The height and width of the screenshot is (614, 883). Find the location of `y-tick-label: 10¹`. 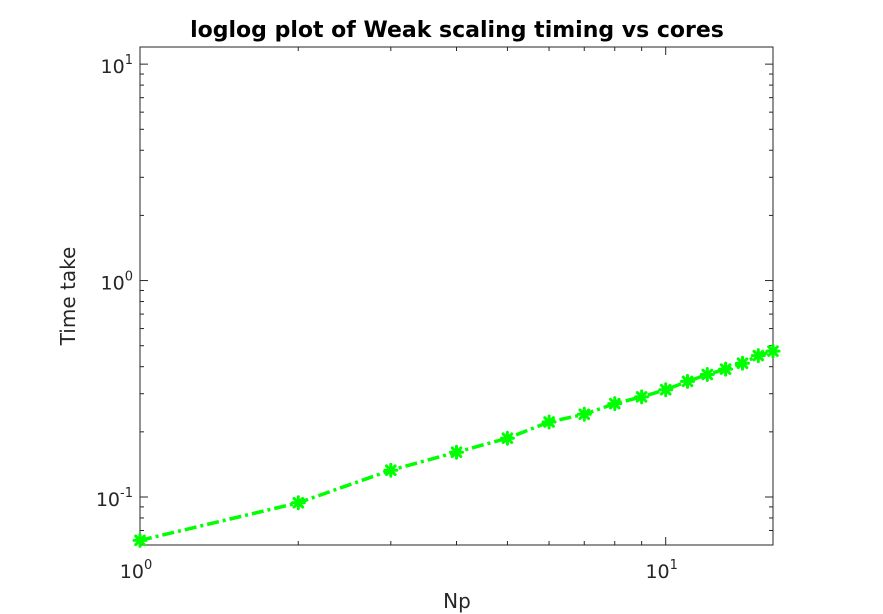

y-tick-label: 10¹ is located at coordinates (117, 65).